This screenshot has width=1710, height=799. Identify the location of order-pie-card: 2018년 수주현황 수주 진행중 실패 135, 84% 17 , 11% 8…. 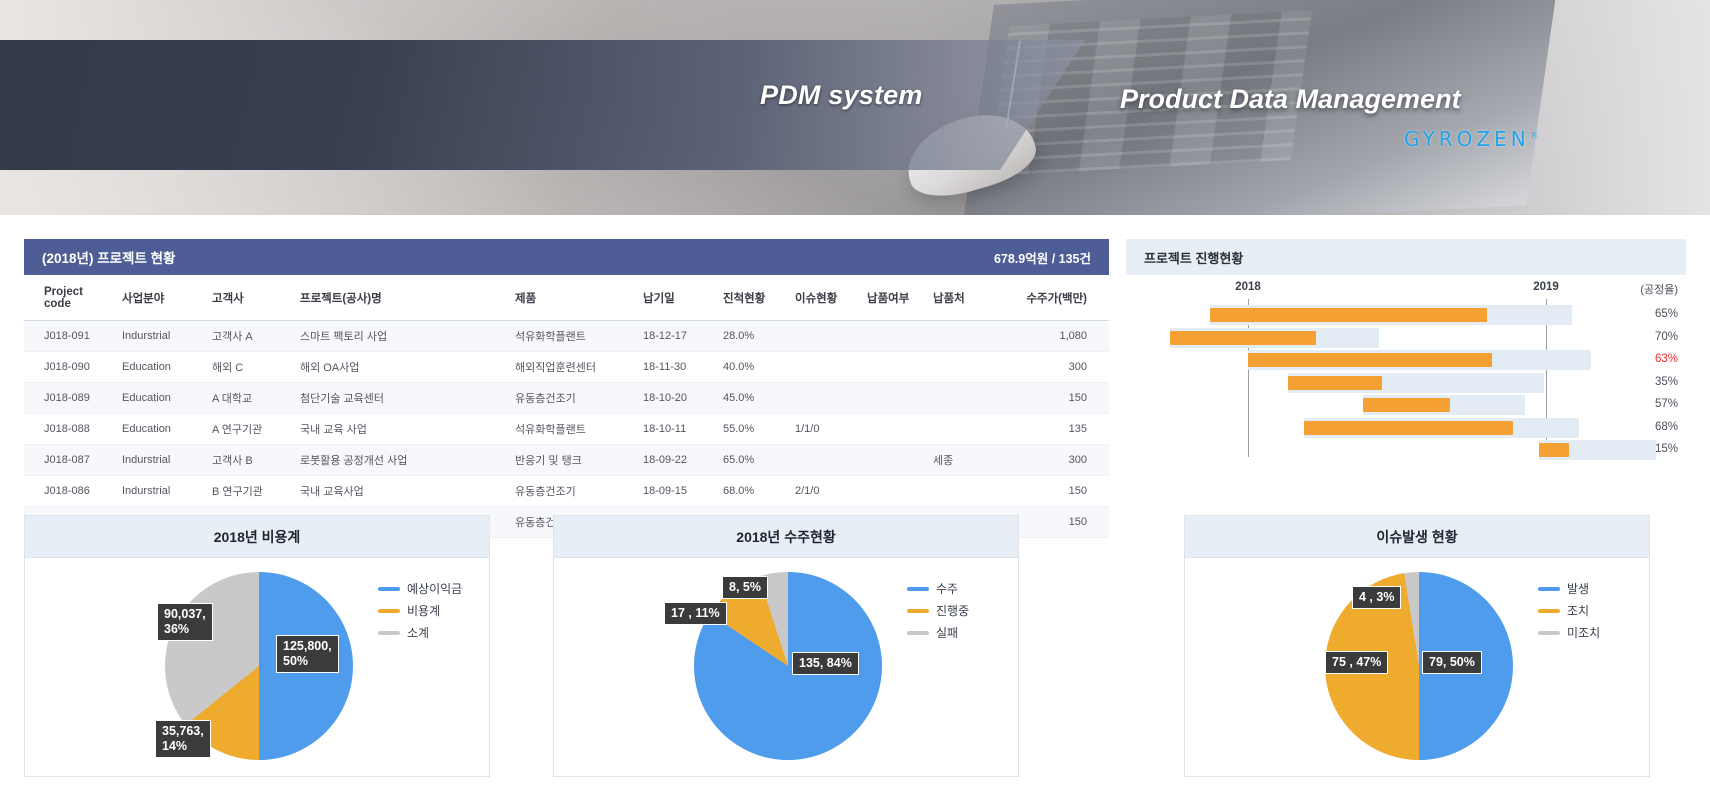
(786, 646).